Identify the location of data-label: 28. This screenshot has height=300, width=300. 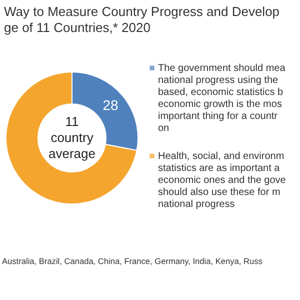
(110, 105).